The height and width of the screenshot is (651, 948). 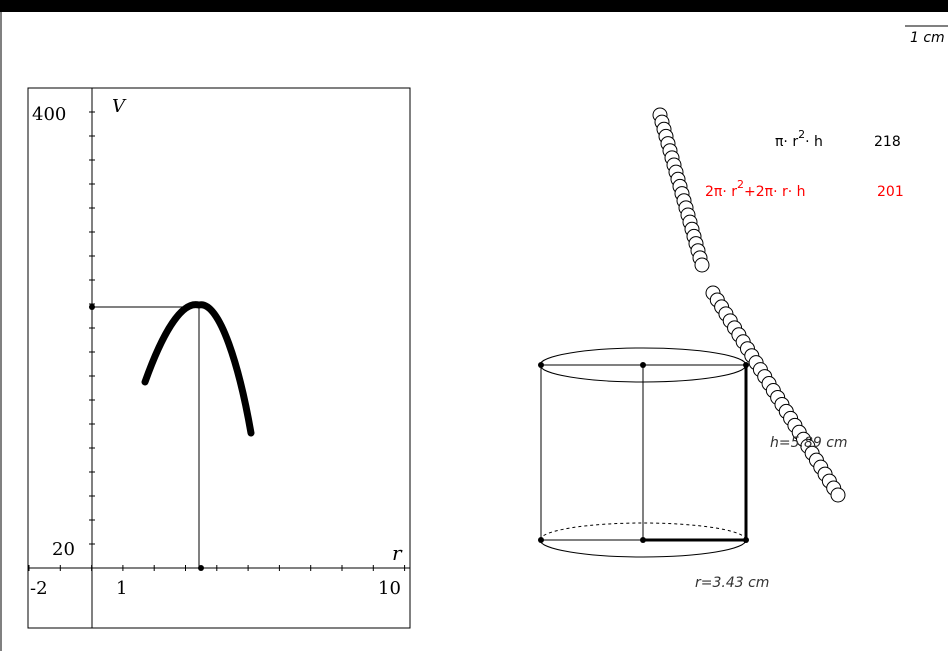 What do you see at coordinates (786, 142) in the screenshot?
I see `formula-part: π· r` at bounding box center [786, 142].